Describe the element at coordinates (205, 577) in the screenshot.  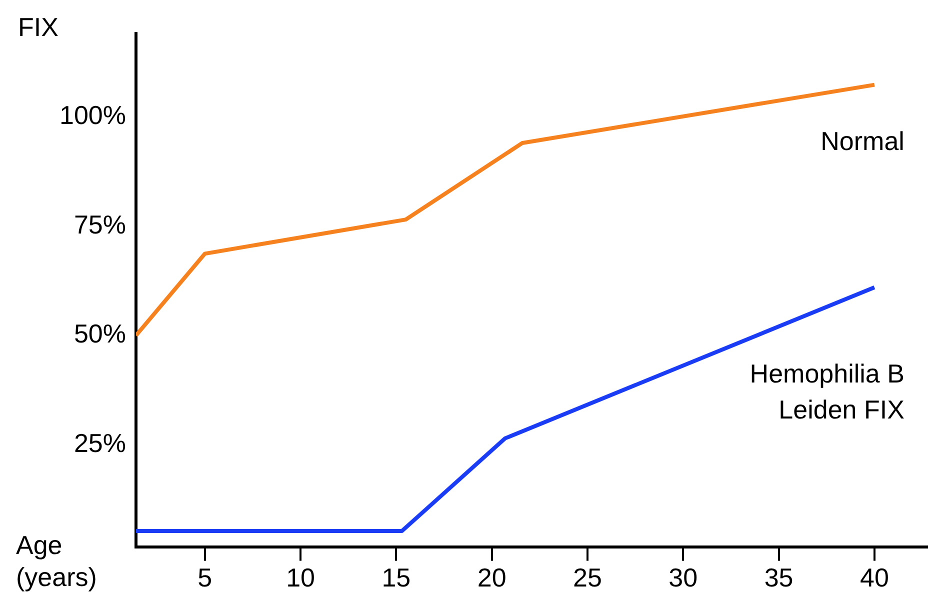
I see `x-tick-label: 5` at that location.